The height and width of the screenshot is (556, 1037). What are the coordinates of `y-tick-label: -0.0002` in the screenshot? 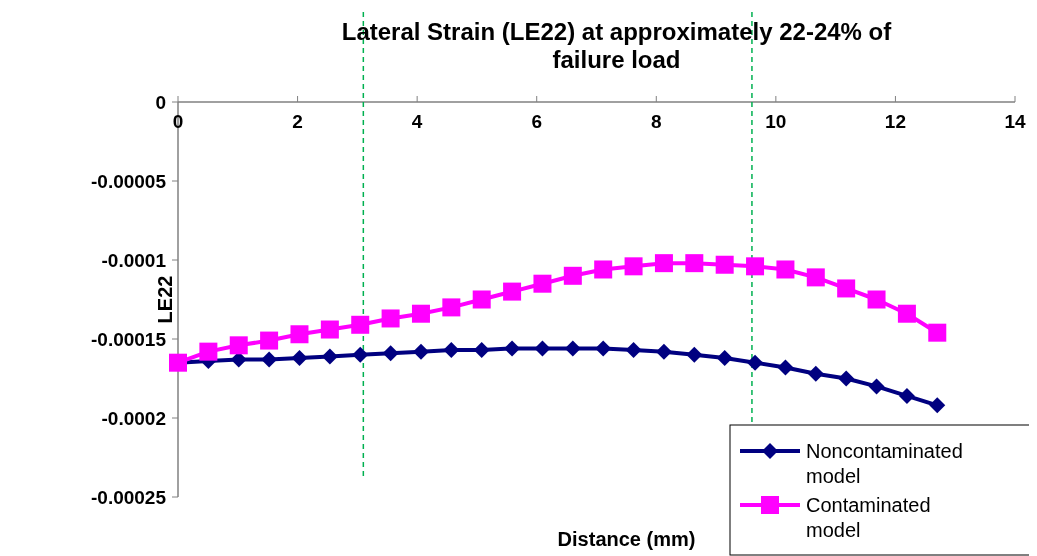 It's located at (133, 418).